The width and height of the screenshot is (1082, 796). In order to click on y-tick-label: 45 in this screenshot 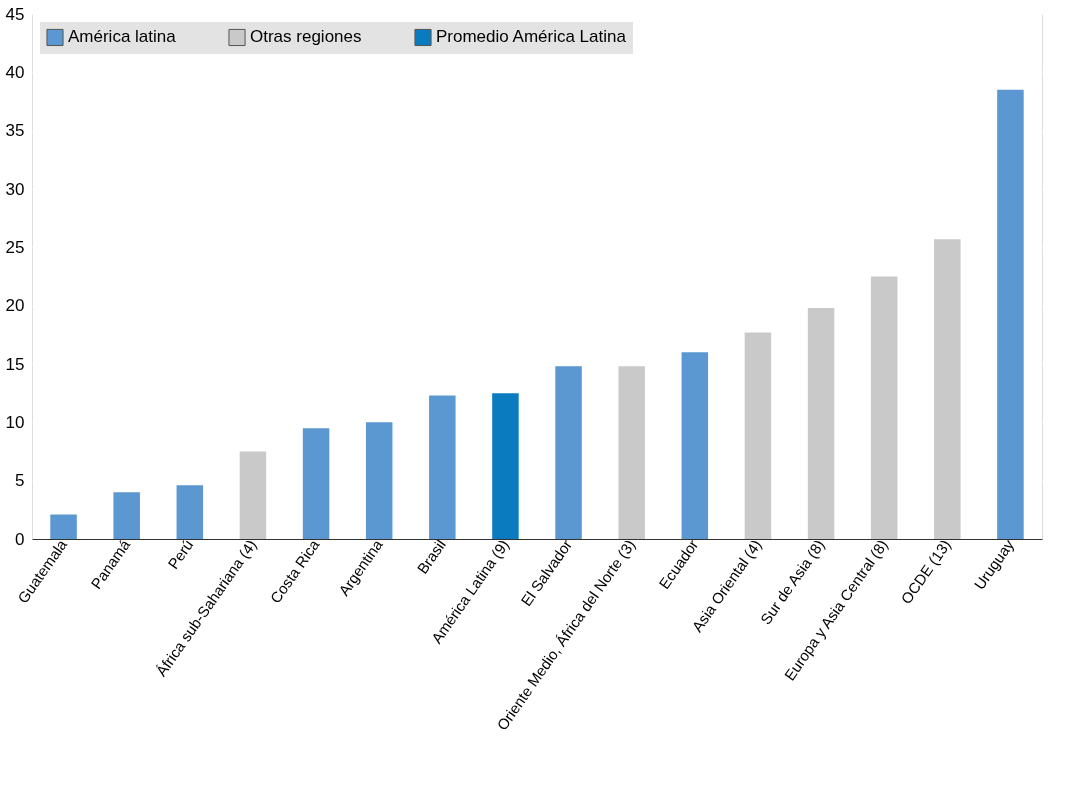, I will do `click(15, 14)`.